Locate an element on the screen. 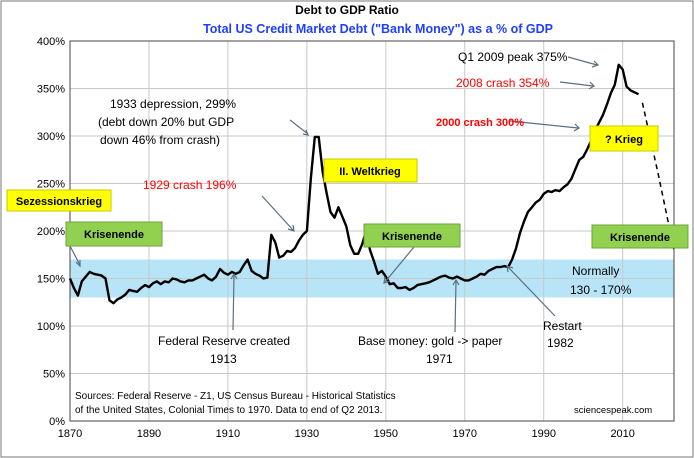 The image size is (694, 458). annotation-2009-peak: Q1 2009 peak 375% is located at coordinates (513, 57).